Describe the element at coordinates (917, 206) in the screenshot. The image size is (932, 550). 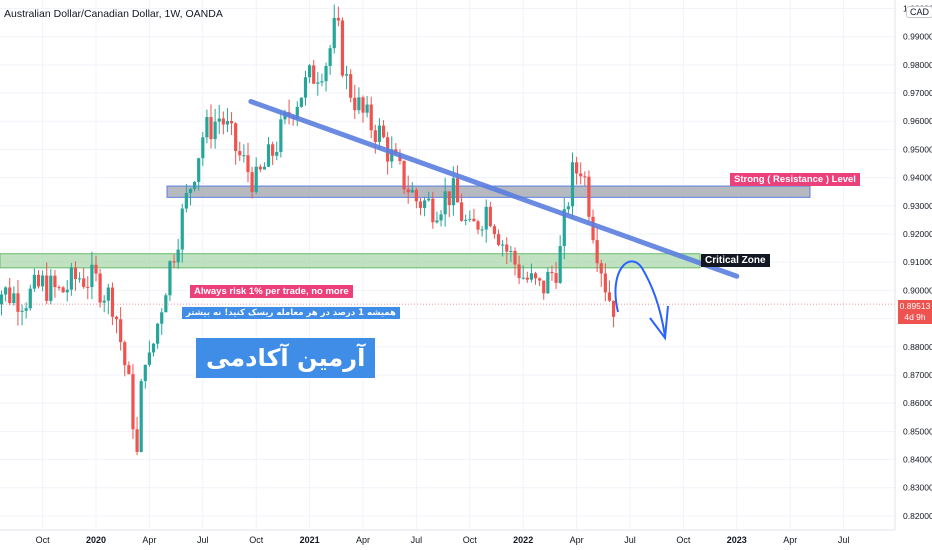
I see `price-tick-label: 0.93000` at that location.